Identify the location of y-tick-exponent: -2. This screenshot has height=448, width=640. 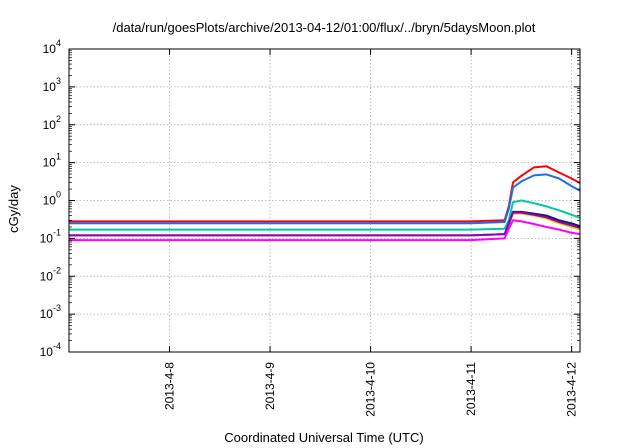
(57, 270).